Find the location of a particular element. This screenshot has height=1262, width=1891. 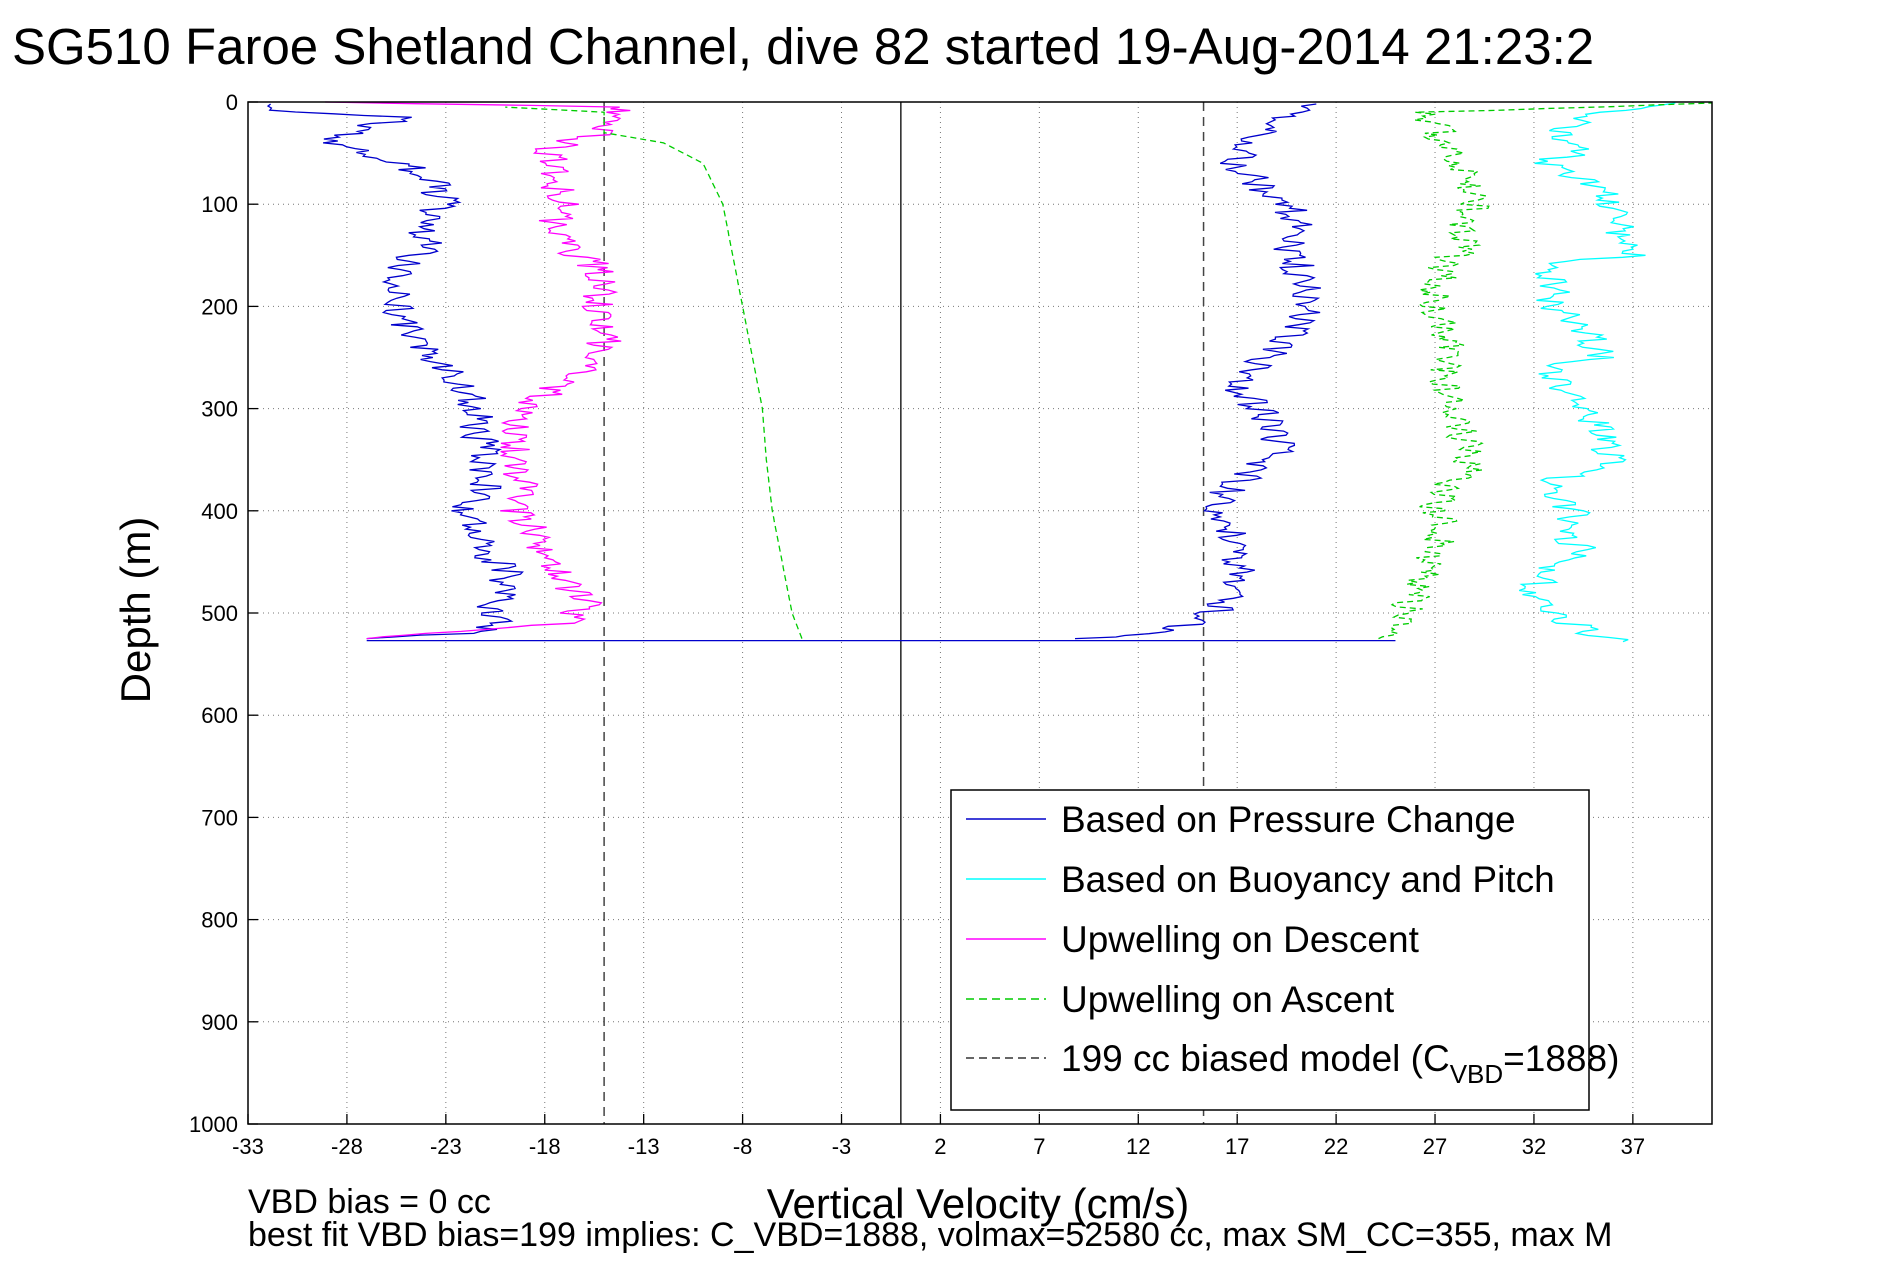

legend-box is located at coordinates (1270, 950).